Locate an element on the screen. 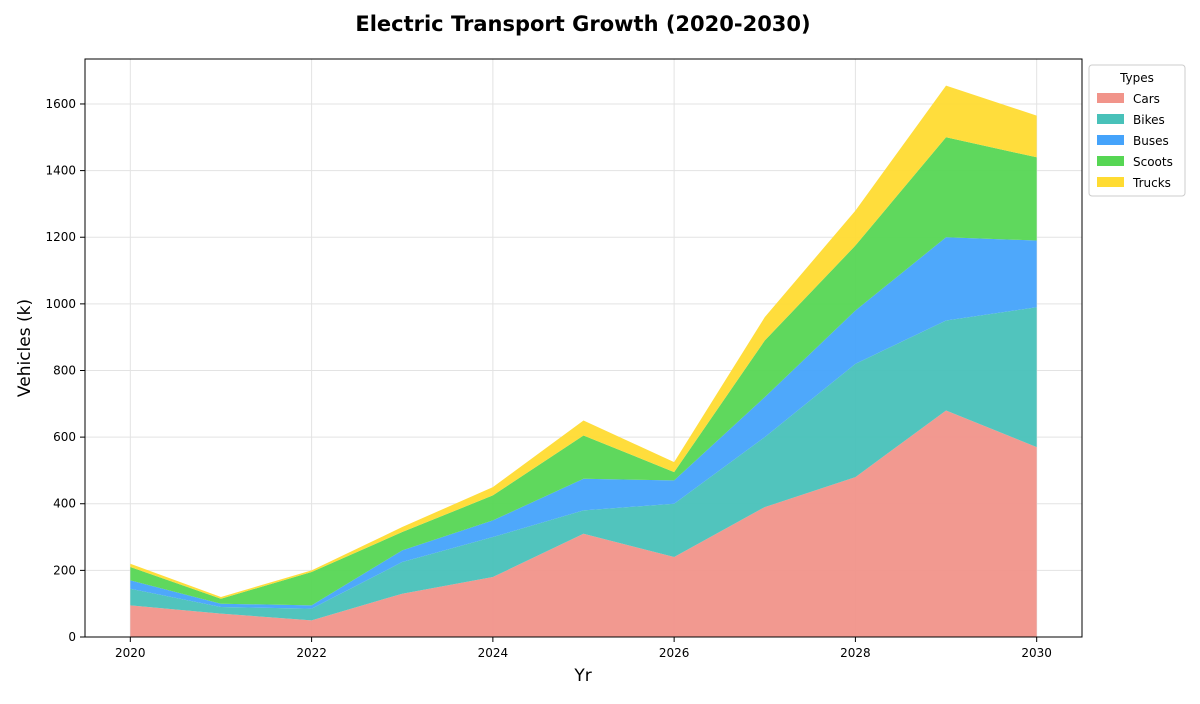 The image size is (1200, 704). y-tick-label: 1200 is located at coordinates (60, 237).